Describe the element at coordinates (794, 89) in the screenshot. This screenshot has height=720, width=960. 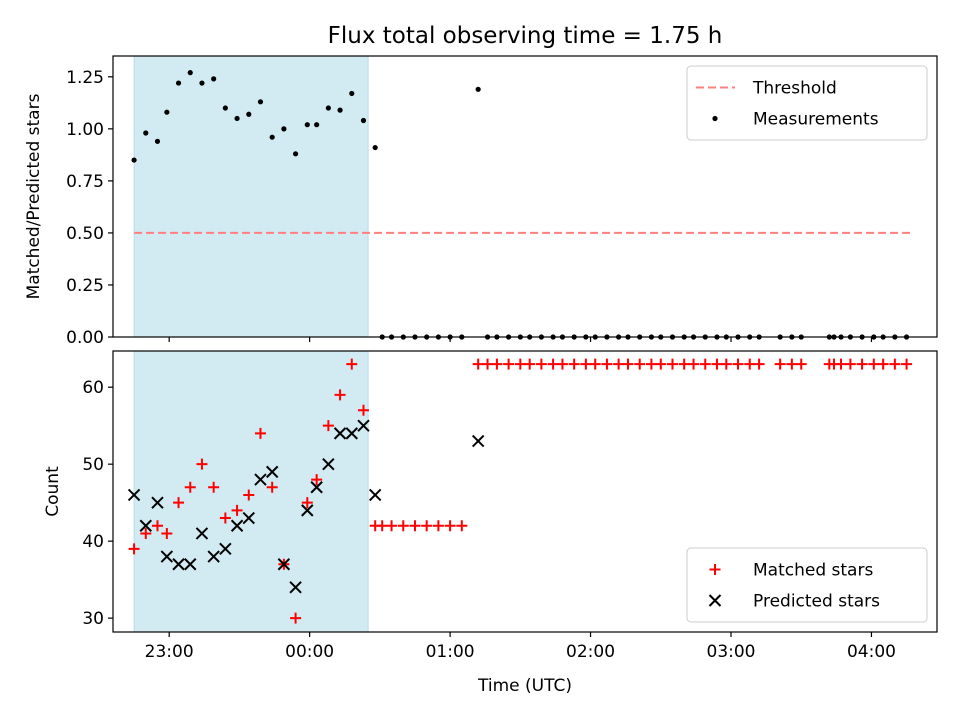
I see `legend-threshold-label: Threshold` at that location.